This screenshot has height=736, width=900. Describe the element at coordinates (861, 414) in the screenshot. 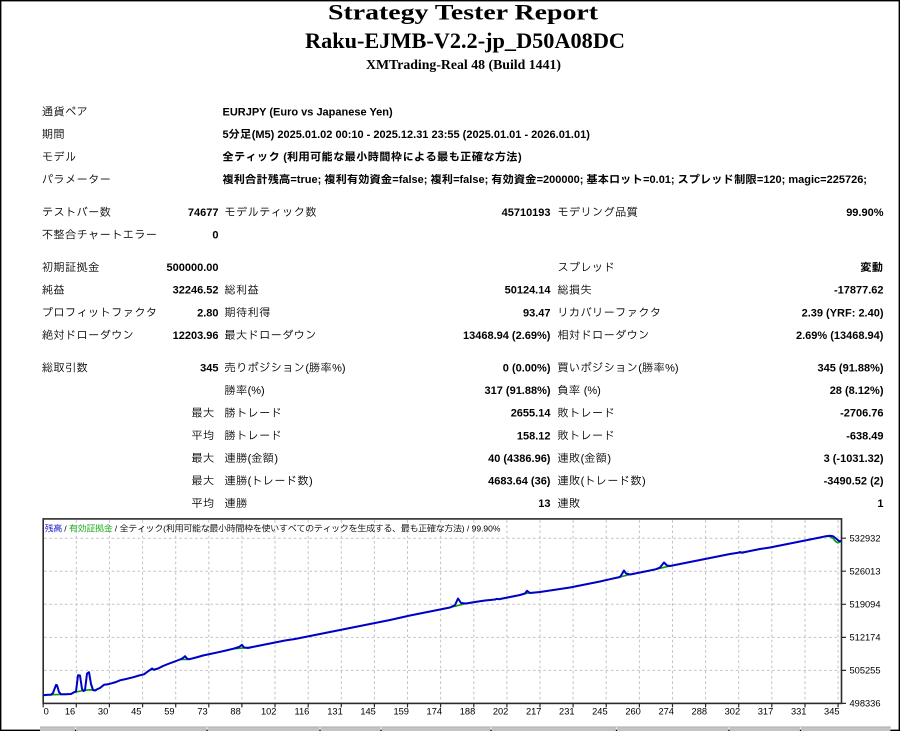

I see `svg-text: -2706.76` at that location.